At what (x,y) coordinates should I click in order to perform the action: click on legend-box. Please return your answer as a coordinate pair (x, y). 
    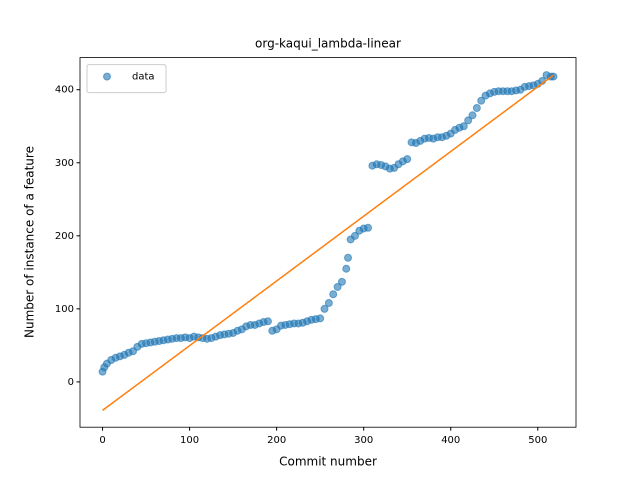
    Looking at the image, I should click on (126, 79).